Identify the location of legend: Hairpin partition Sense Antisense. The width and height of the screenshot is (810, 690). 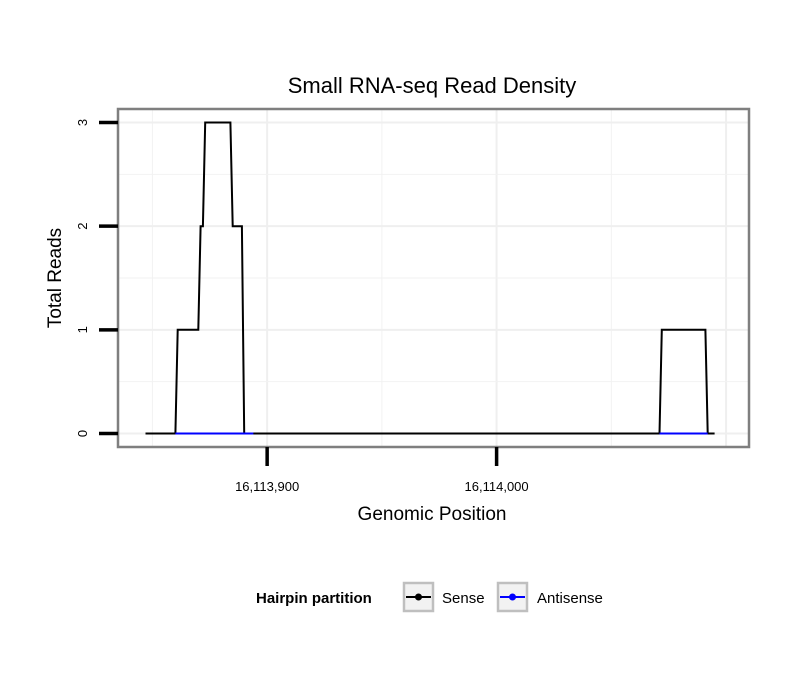
(429, 597).